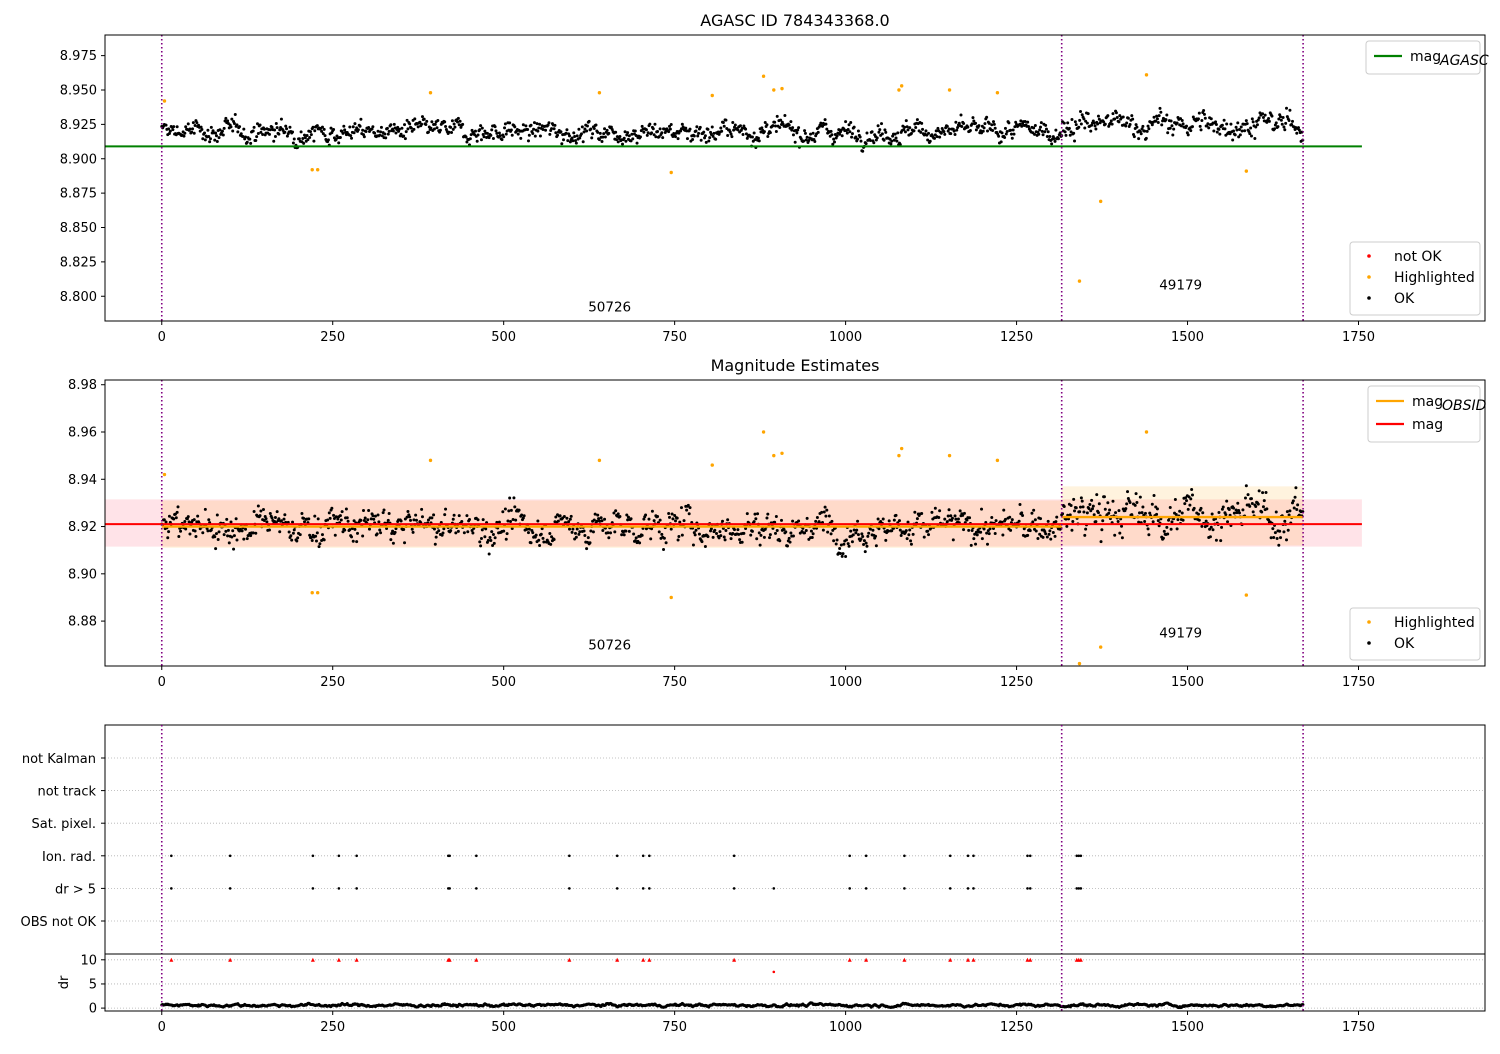 The image size is (1500, 1054). Describe the element at coordinates (795, 365) in the screenshot. I see `chart-title: Magnitude Estimates` at that location.